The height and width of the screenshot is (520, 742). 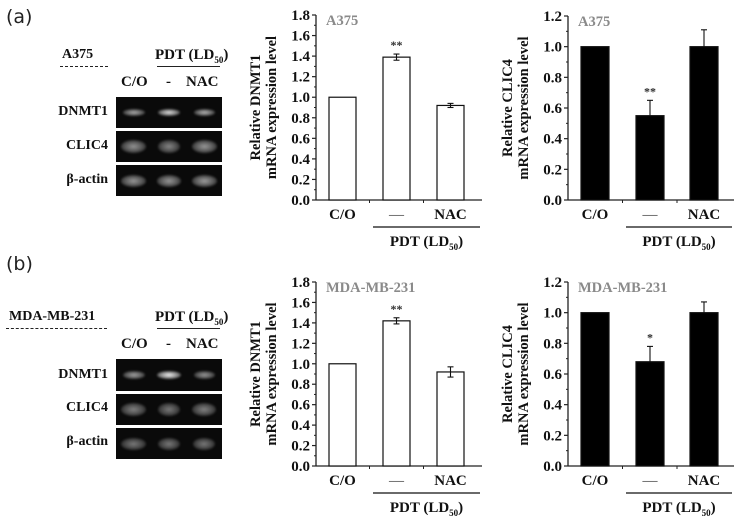 What do you see at coordinates (508, 374) in the screenshot?
I see `y-axis-label: Relative CLIC4` at bounding box center [508, 374].